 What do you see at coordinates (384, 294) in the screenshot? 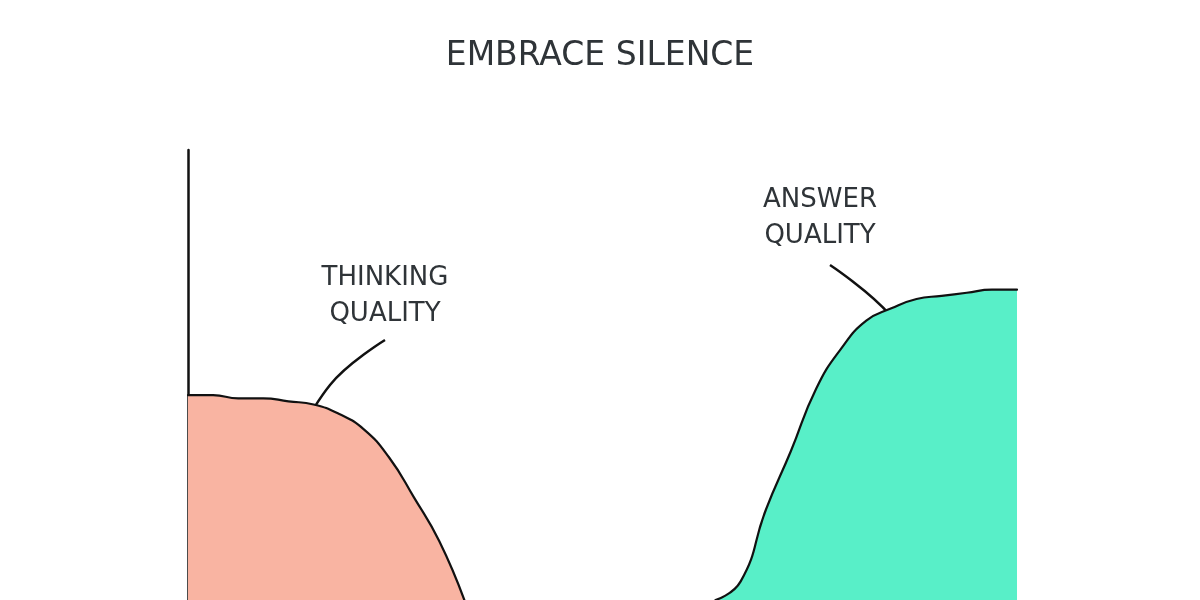
I see `annotation: THINKING QUALITY` at bounding box center [384, 294].